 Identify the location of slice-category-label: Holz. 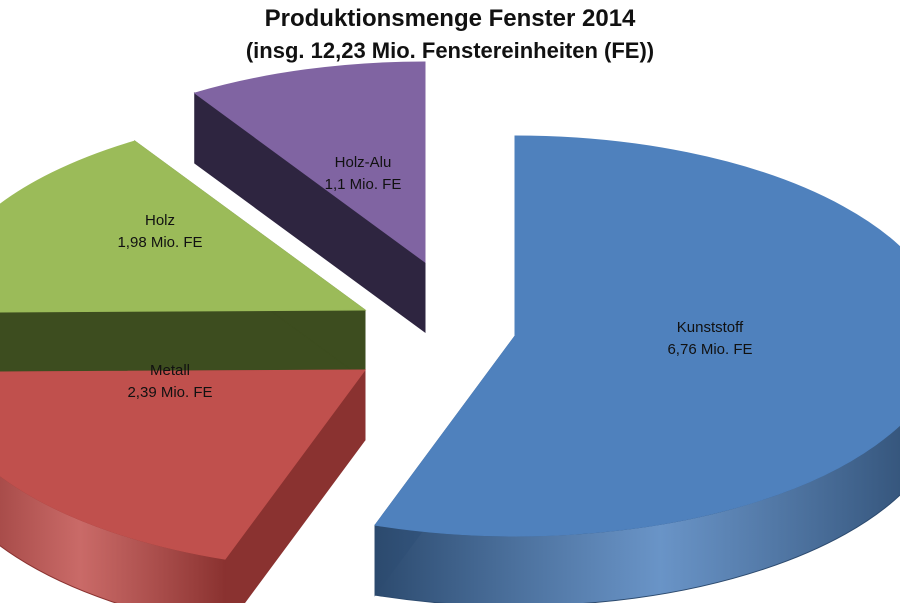
(160, 220).